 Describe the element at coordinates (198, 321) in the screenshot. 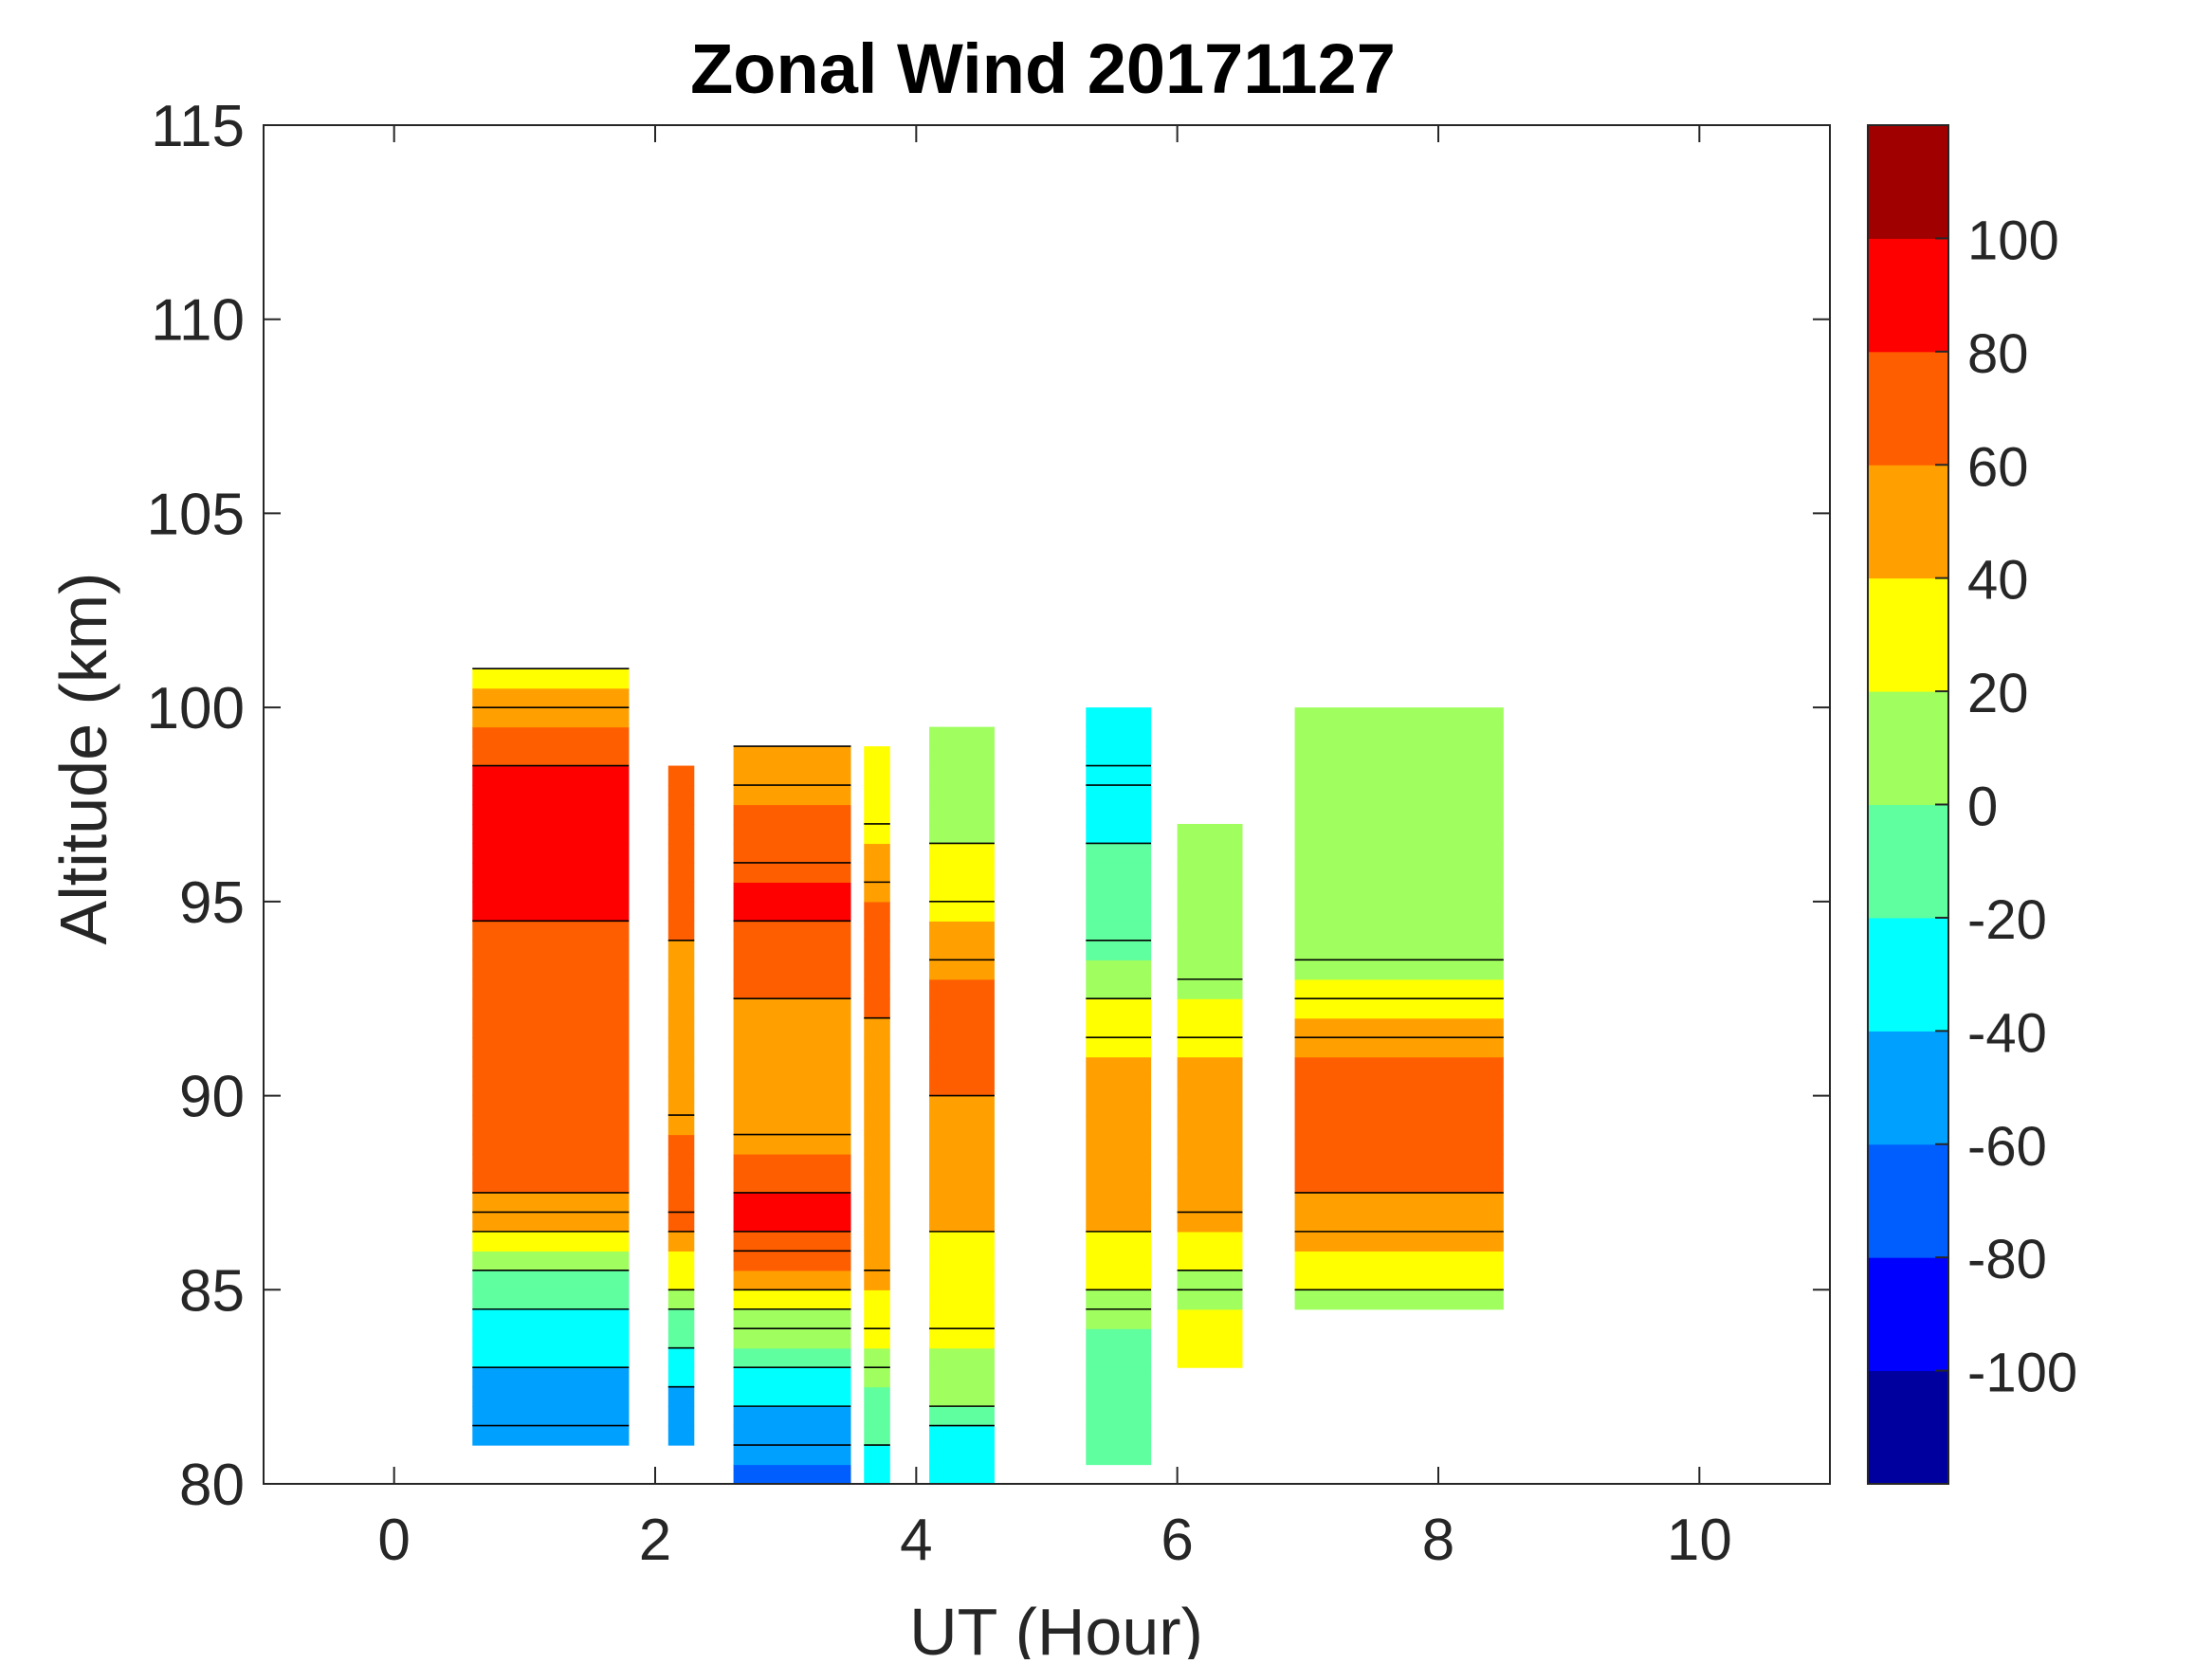

I see `y-tick-label: 110` at that location.